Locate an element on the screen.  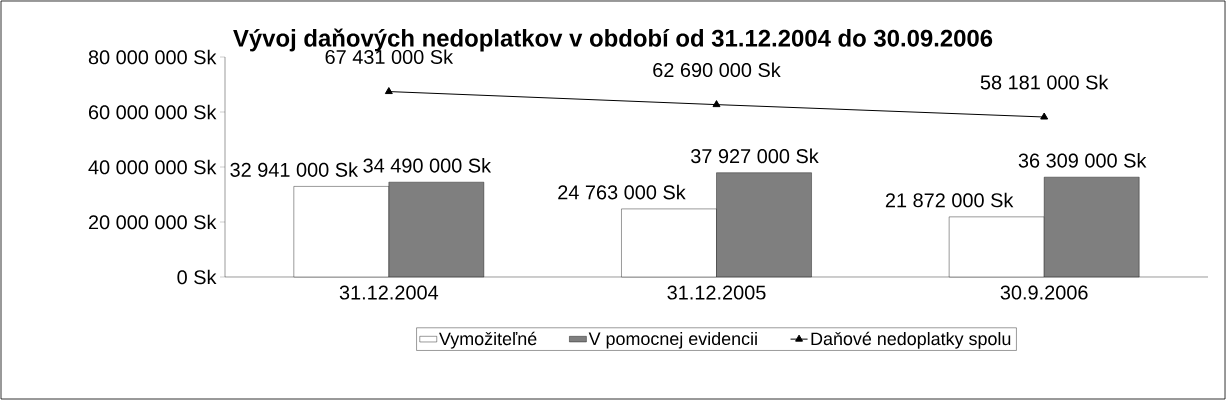
data-label: 36 309 000 Sk is located at coordinates (1082, 160).